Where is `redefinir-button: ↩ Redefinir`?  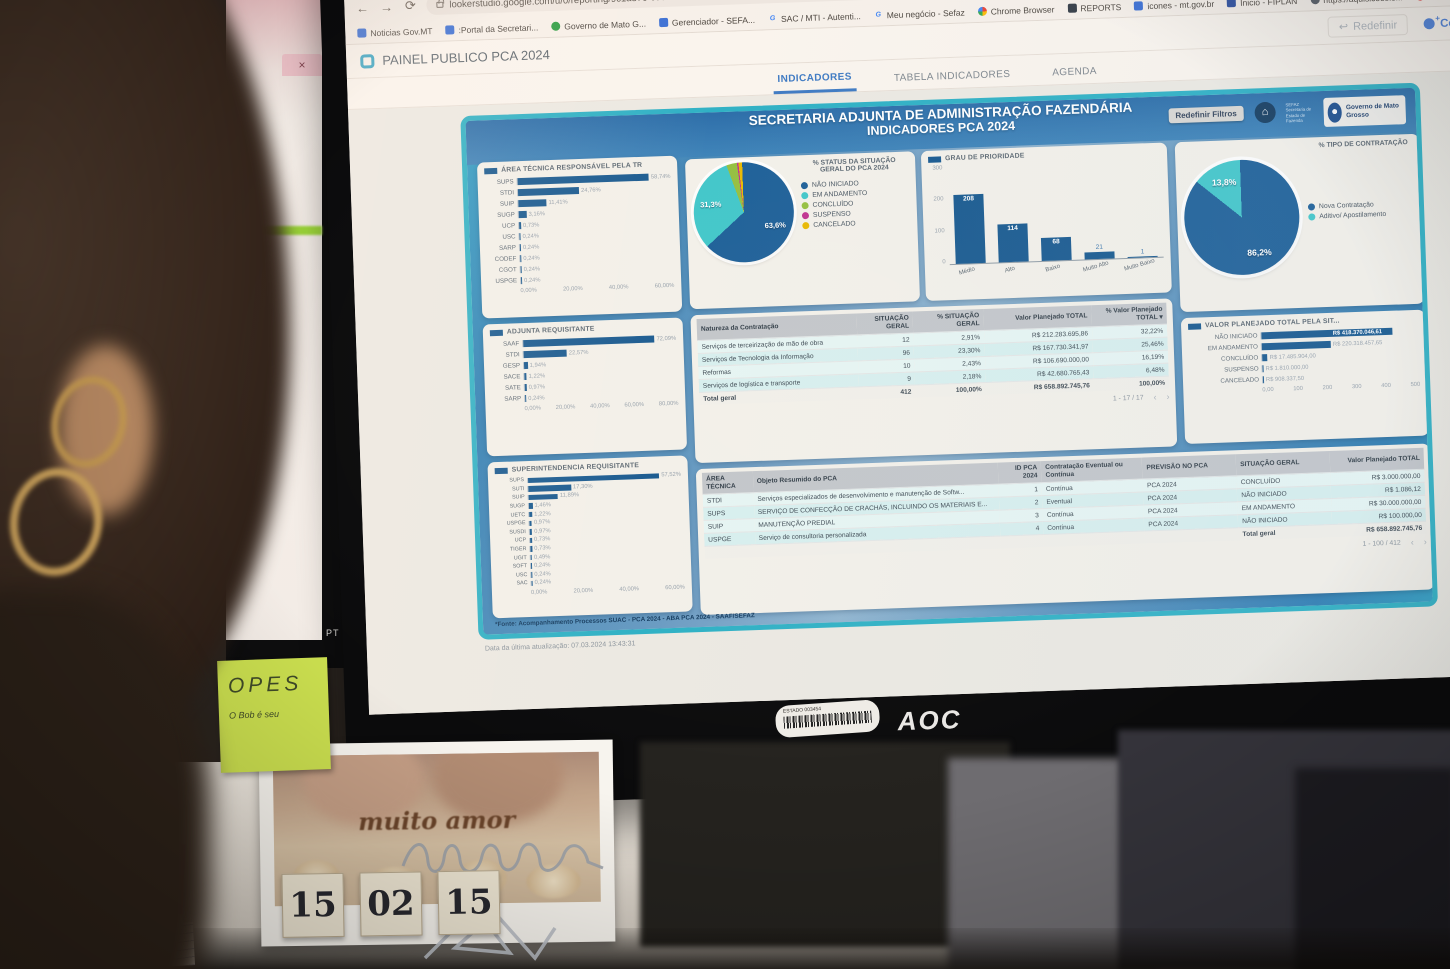
redefinir-button: ↩ Redefinir is located at coordinates (1368, 26).